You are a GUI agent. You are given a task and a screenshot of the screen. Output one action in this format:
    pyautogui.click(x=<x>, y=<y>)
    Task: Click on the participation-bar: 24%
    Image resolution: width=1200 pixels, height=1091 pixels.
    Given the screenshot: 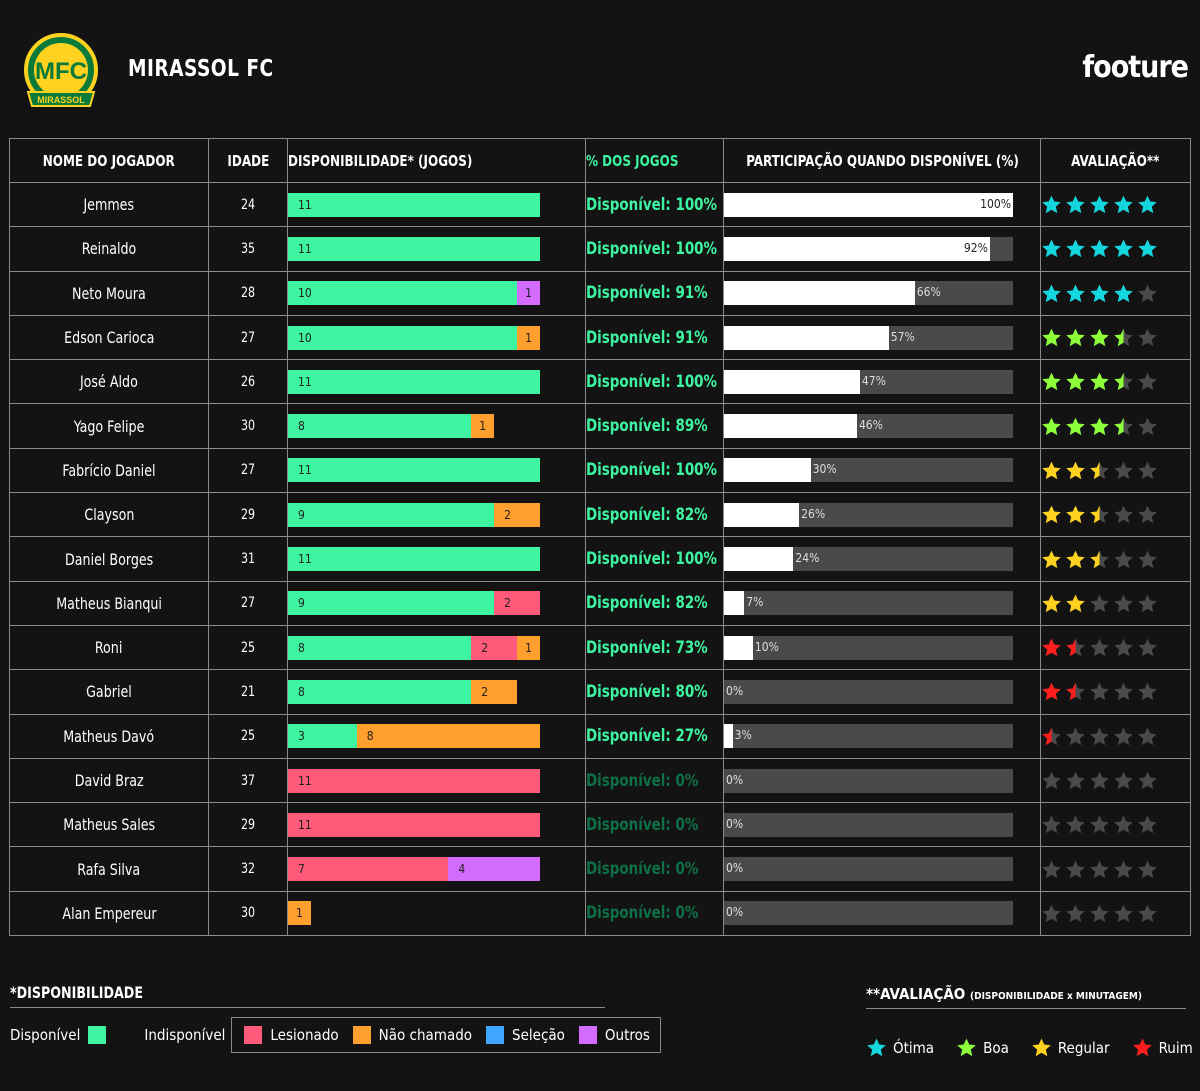 What is the action you would take?
    pyautogui.click(x=868, y=559)
    